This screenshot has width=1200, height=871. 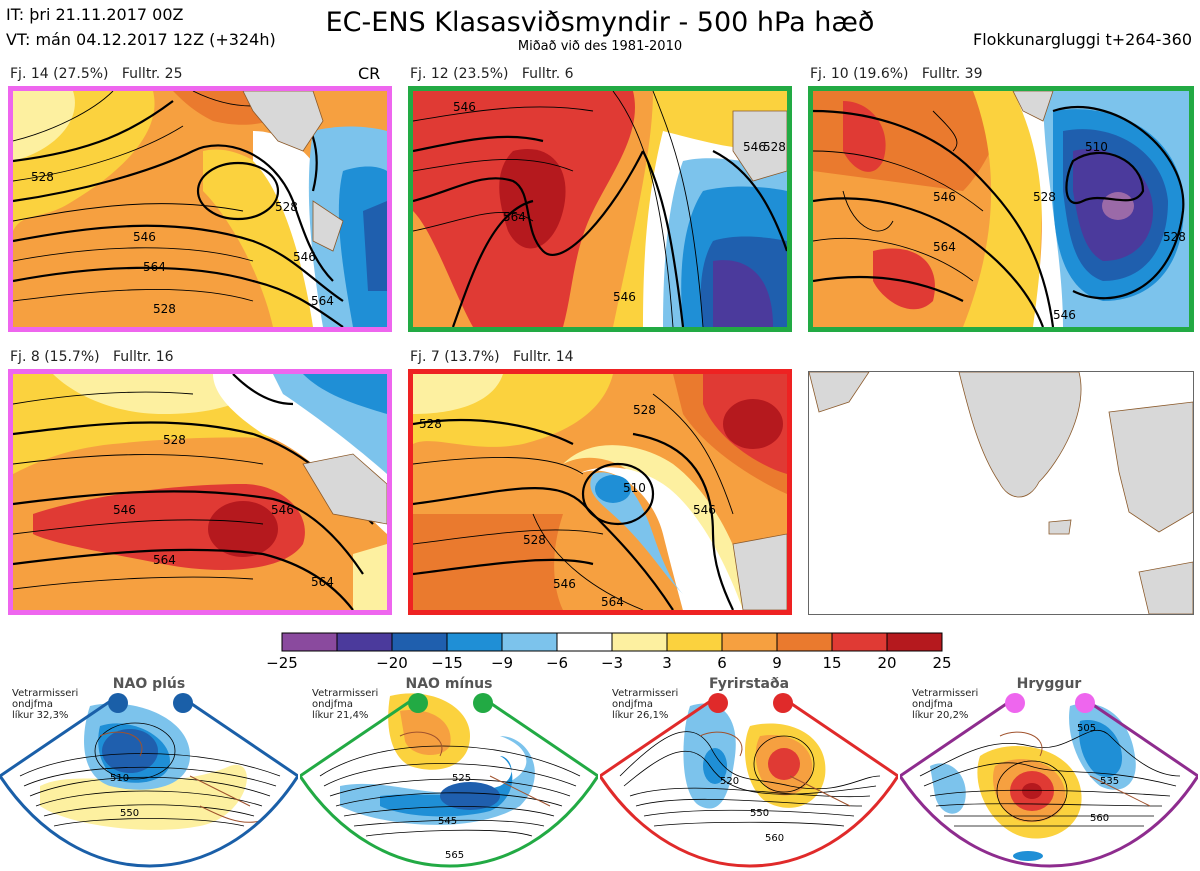 I want to click on colorbar-tick-label: −25, so click(x=282, y=663).